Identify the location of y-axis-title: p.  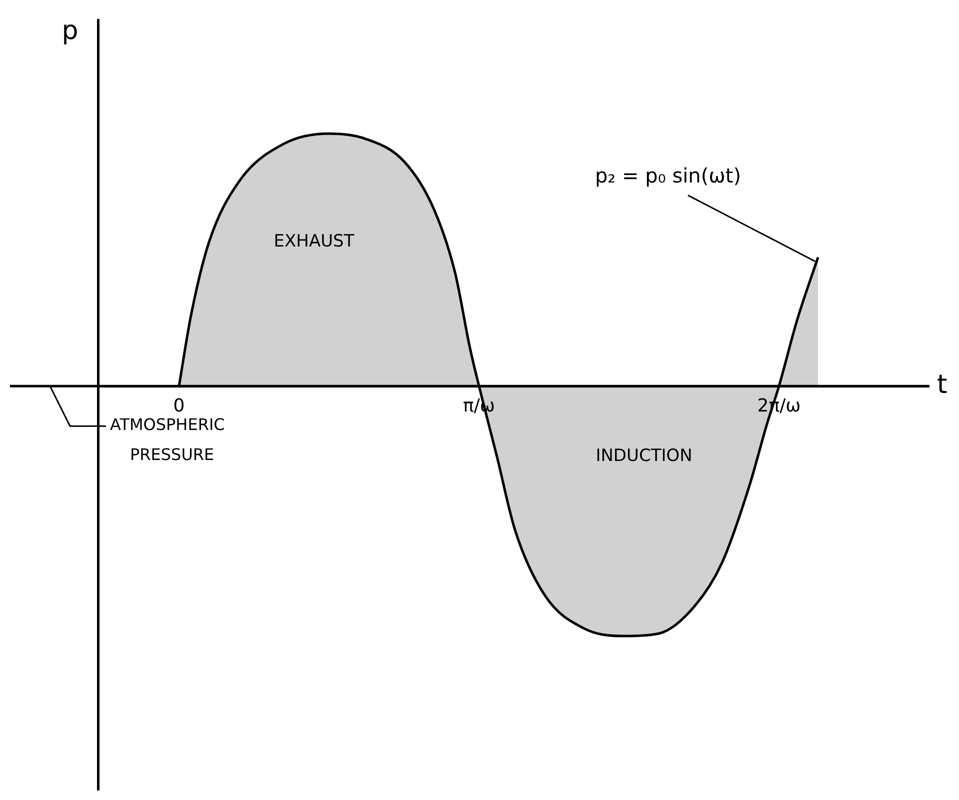
(70, 31).